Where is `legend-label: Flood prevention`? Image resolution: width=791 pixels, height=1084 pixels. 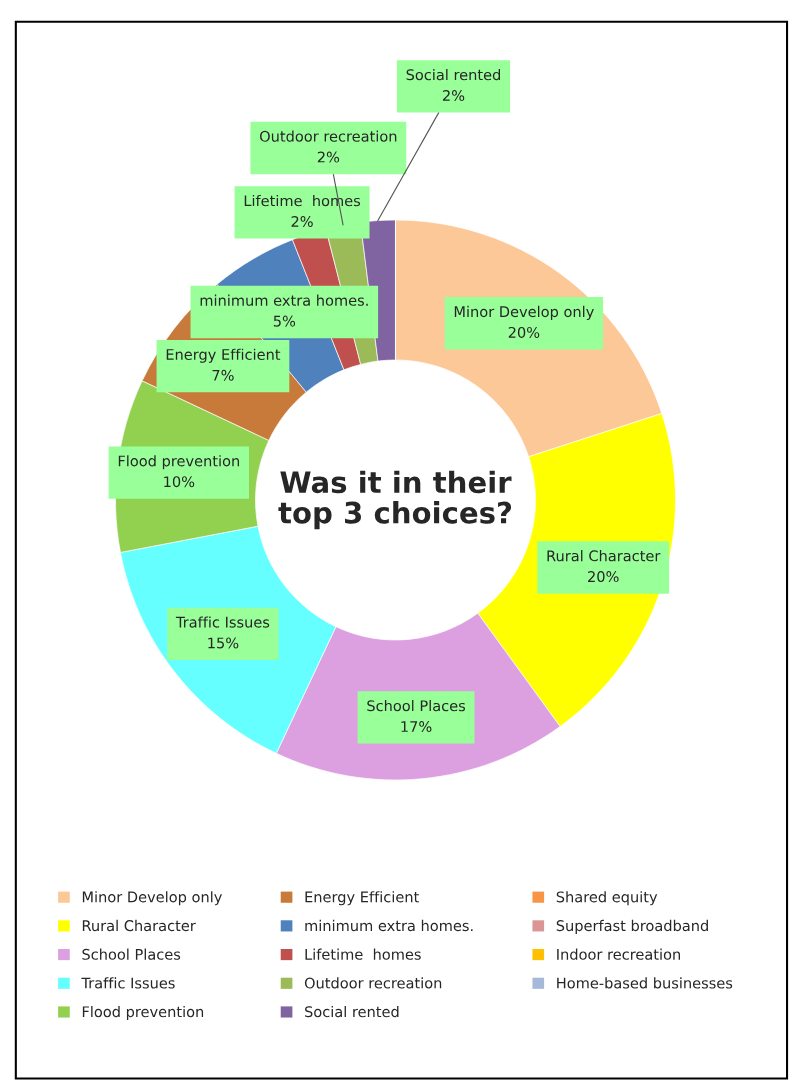 legend-label: Flood prevention is located at coordinates (143, 1013).